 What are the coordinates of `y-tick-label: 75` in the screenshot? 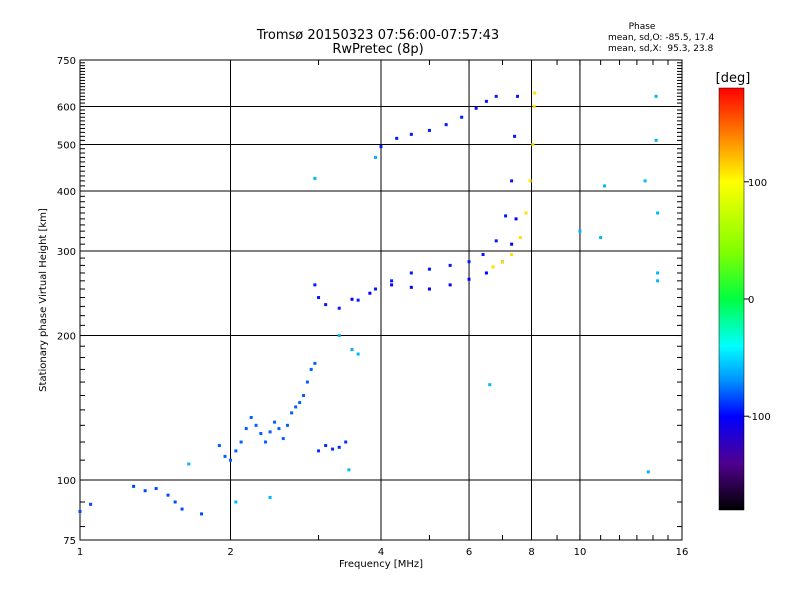 It's located at (69, 541).